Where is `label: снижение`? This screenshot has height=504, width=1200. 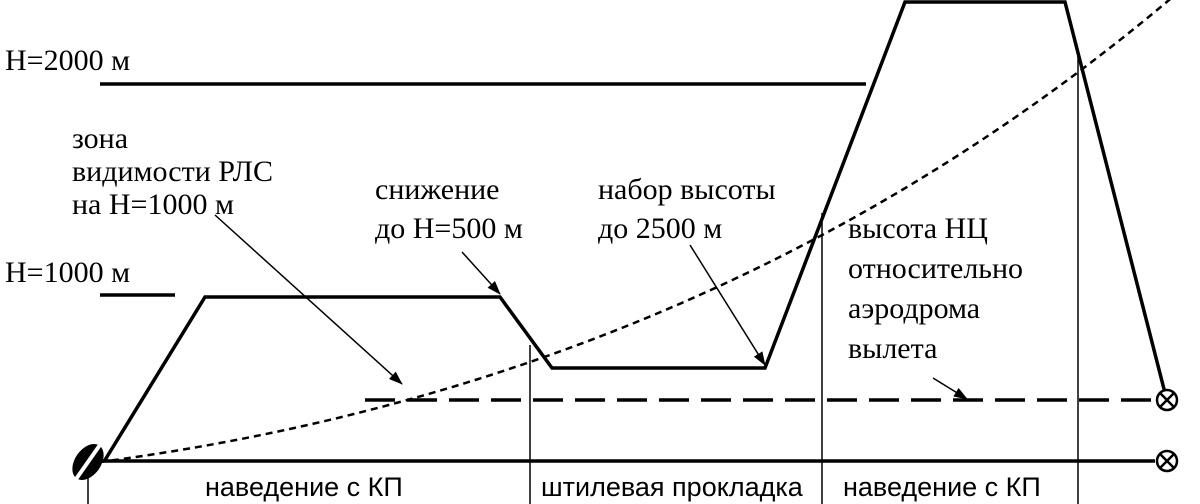
label: снижение is located at coordinates (437, 189).